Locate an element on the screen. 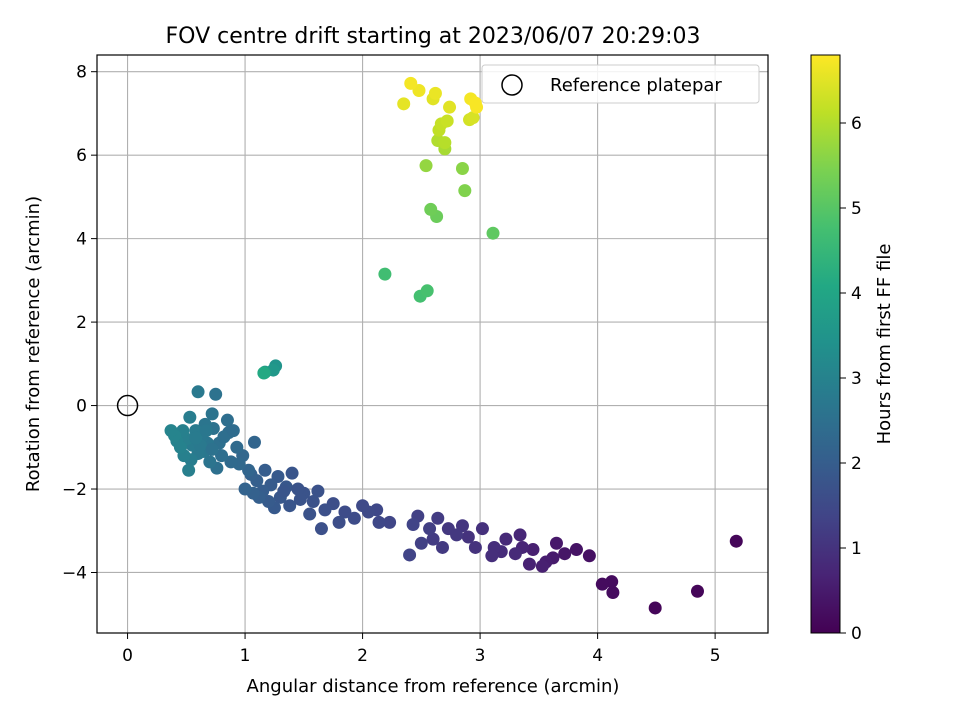  legend-box is located at coordinates (620, 84).